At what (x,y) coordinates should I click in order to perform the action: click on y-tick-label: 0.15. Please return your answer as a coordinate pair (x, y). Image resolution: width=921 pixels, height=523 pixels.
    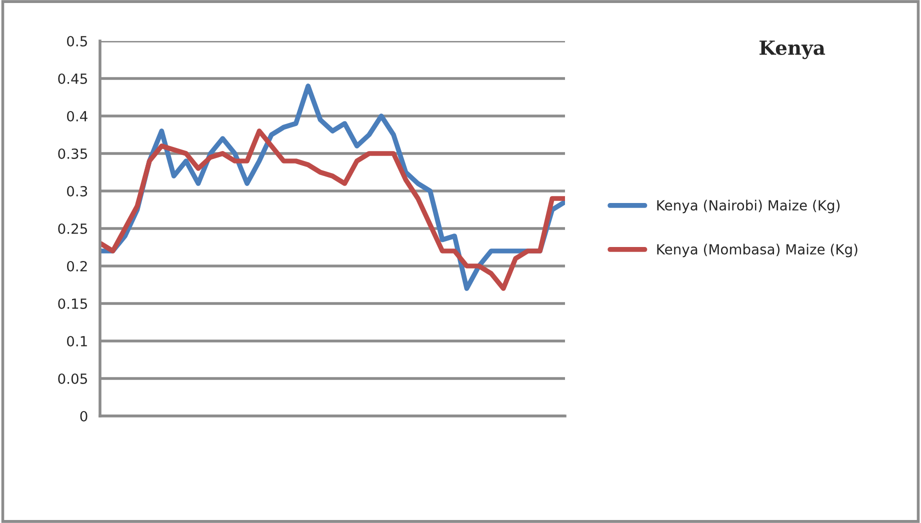
    Looking at the image, I should click on (72, 303).